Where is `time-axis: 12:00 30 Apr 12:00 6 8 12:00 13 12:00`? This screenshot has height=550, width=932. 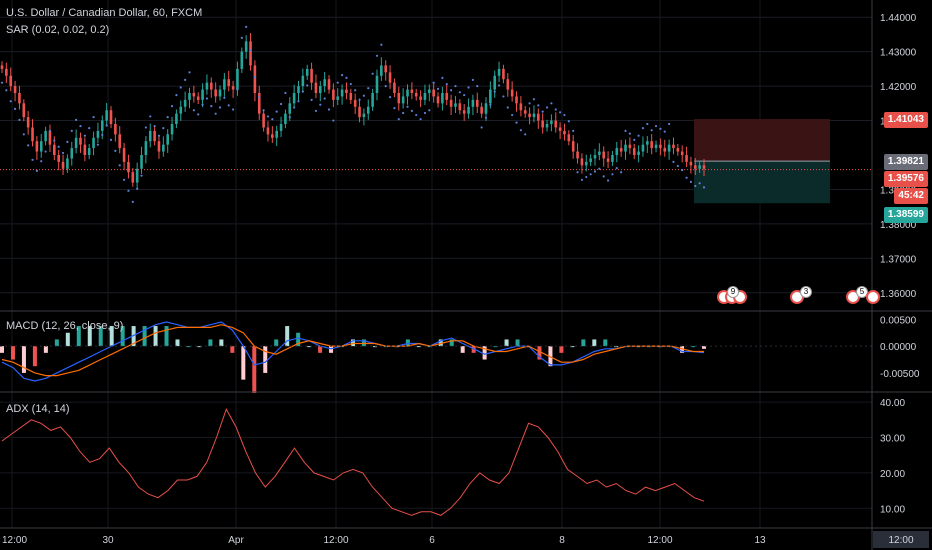
time-axis: 12:00 30 Apr 12:00 6 8 12:00 13 12:00 is located at coordinates (465, 539).